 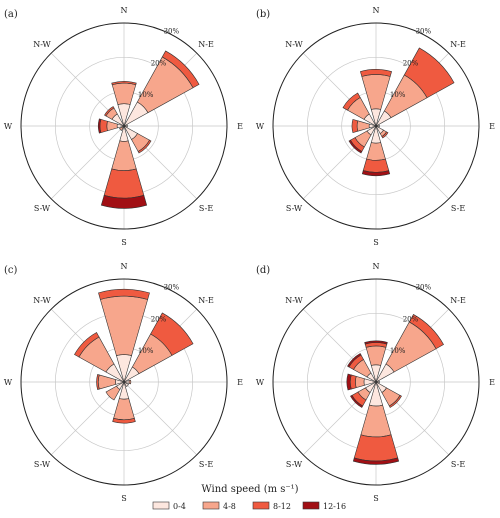 I want to click on legend-item: 8-12, so click(x=271, y=506).